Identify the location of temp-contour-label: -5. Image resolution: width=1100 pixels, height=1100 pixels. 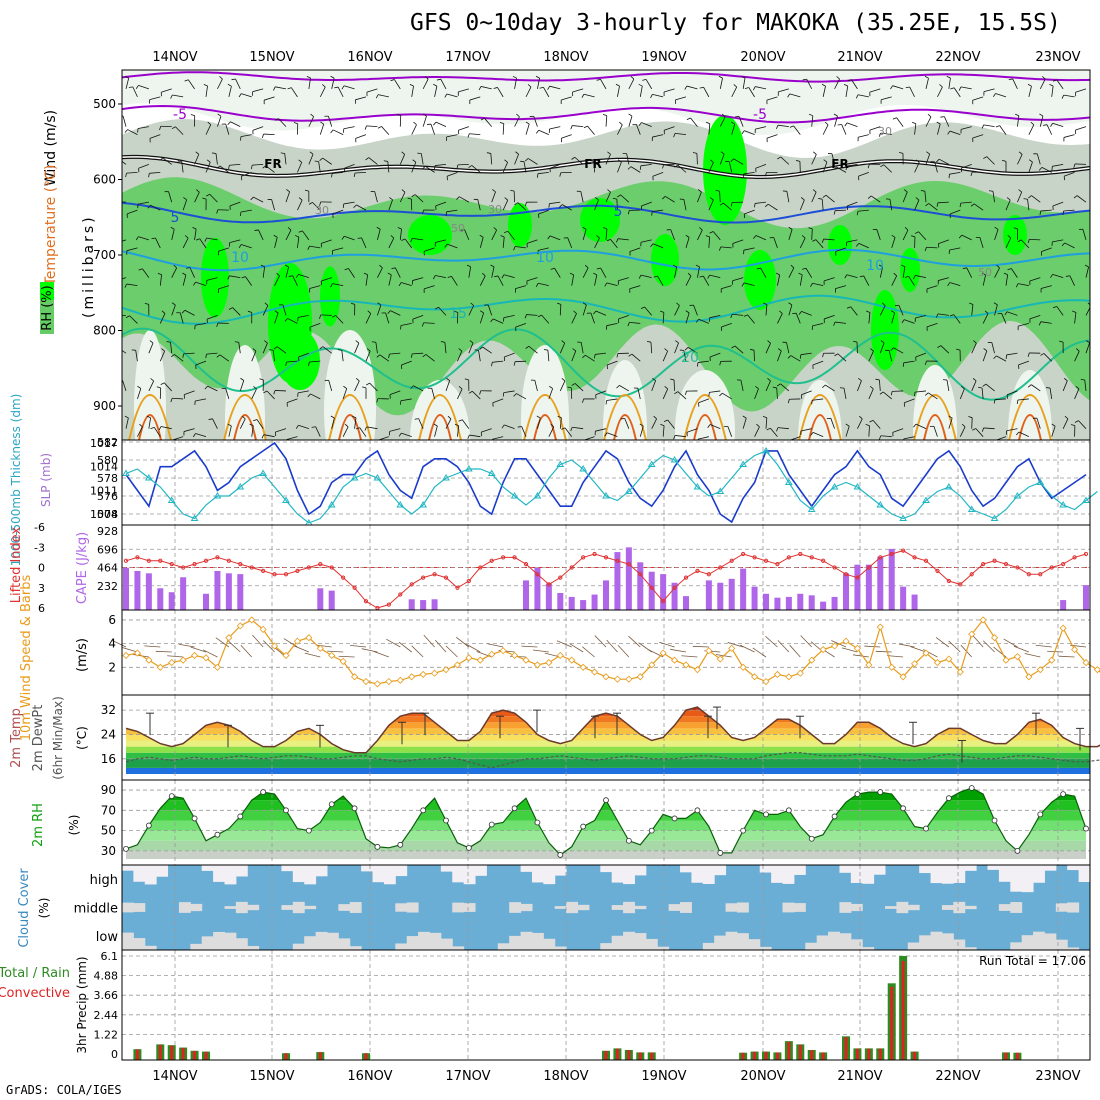
(180, 115).